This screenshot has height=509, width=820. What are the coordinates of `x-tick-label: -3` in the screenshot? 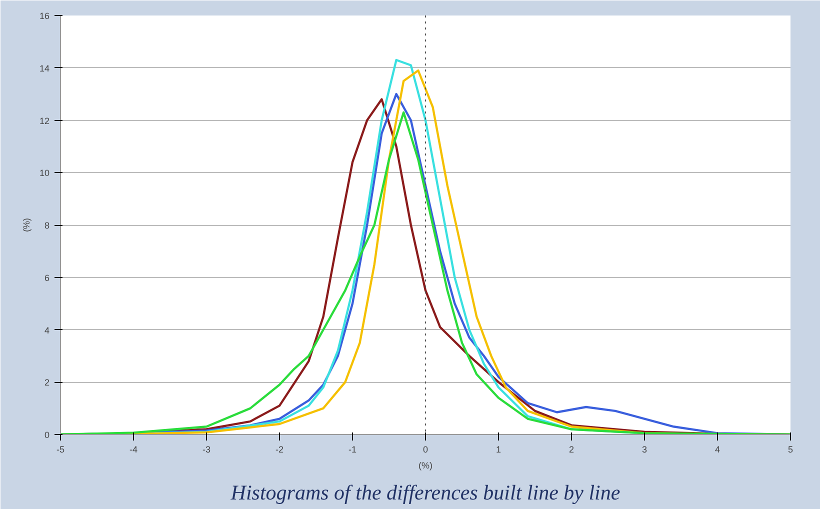 It's located at (206, 449).